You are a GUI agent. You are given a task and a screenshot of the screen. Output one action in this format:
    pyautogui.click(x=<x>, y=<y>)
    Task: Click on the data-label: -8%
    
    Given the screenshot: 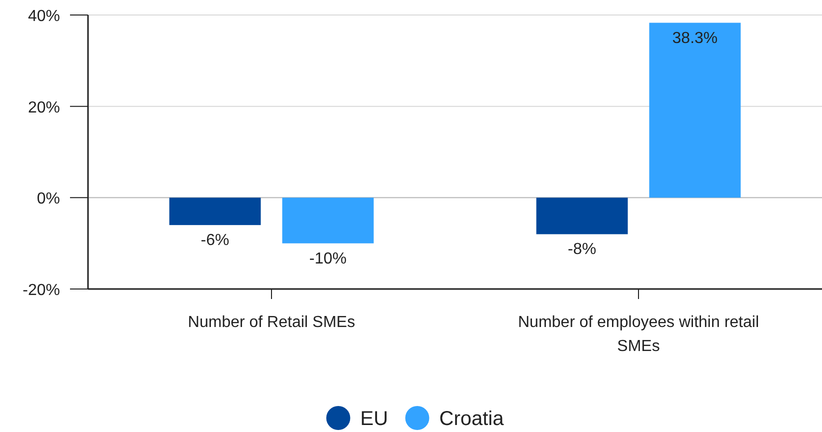 What is the action you would take?
    pyautogui.click(x=582, y=249)
    